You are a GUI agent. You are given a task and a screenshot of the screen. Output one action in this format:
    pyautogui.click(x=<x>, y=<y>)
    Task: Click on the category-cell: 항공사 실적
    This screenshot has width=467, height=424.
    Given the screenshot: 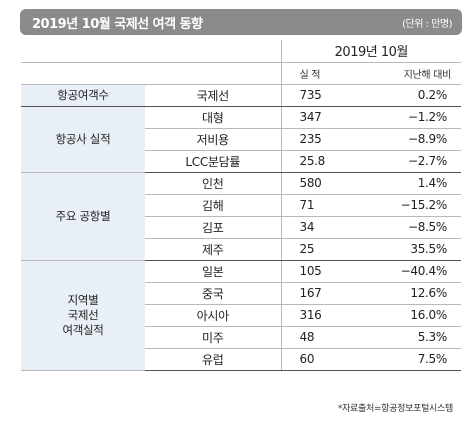 What is the action you would take?
    pyautogui.click(x=83, y=139)
    